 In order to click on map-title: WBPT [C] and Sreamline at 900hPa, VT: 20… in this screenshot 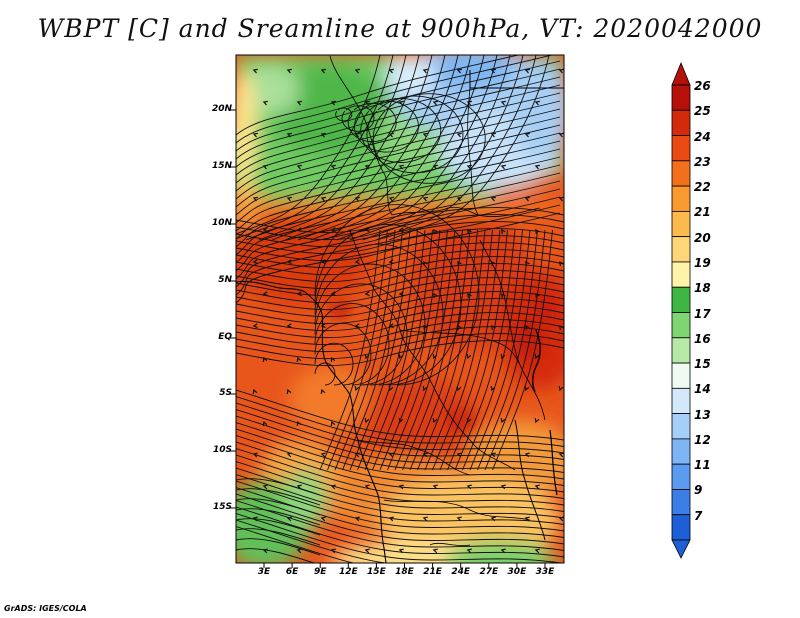, I will do `click(400, 28)`.